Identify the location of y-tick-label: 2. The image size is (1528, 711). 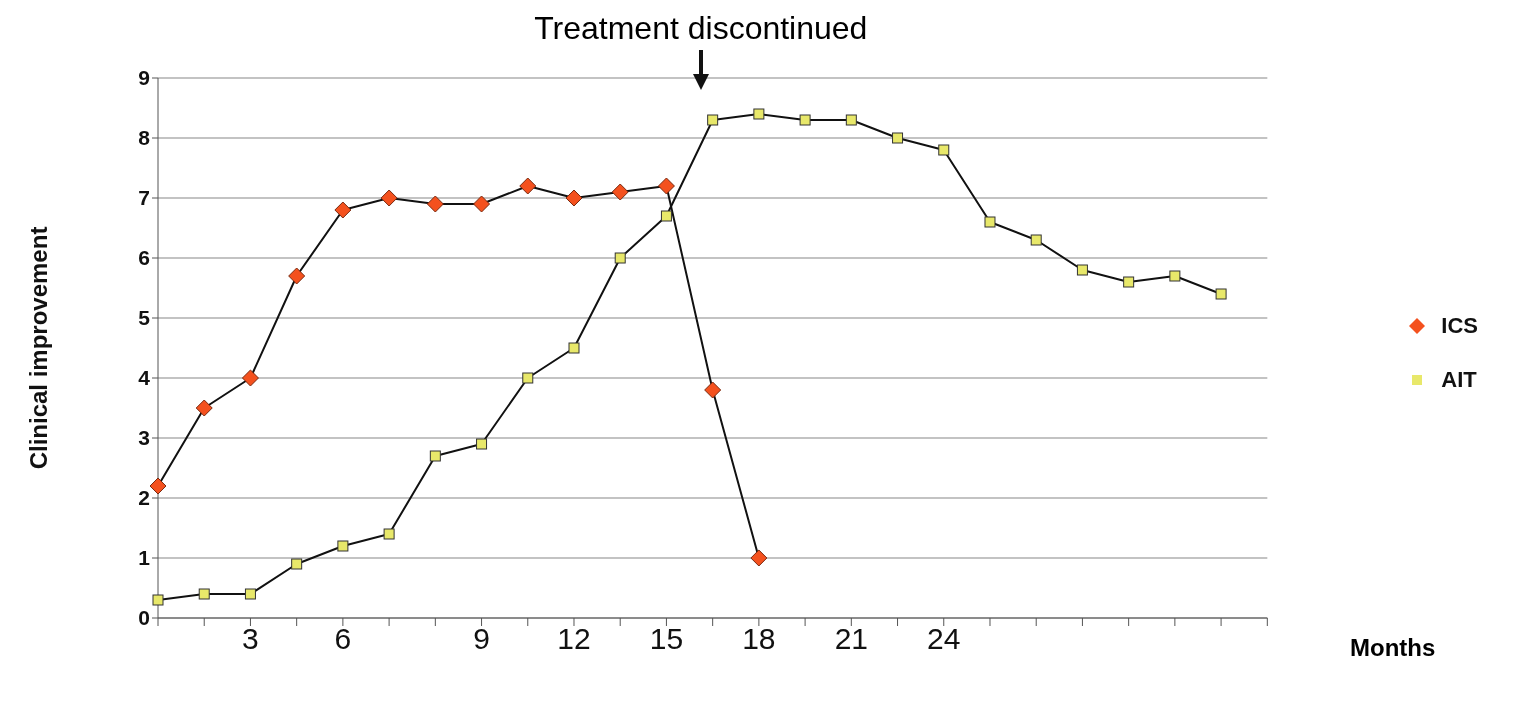
(144, 498).